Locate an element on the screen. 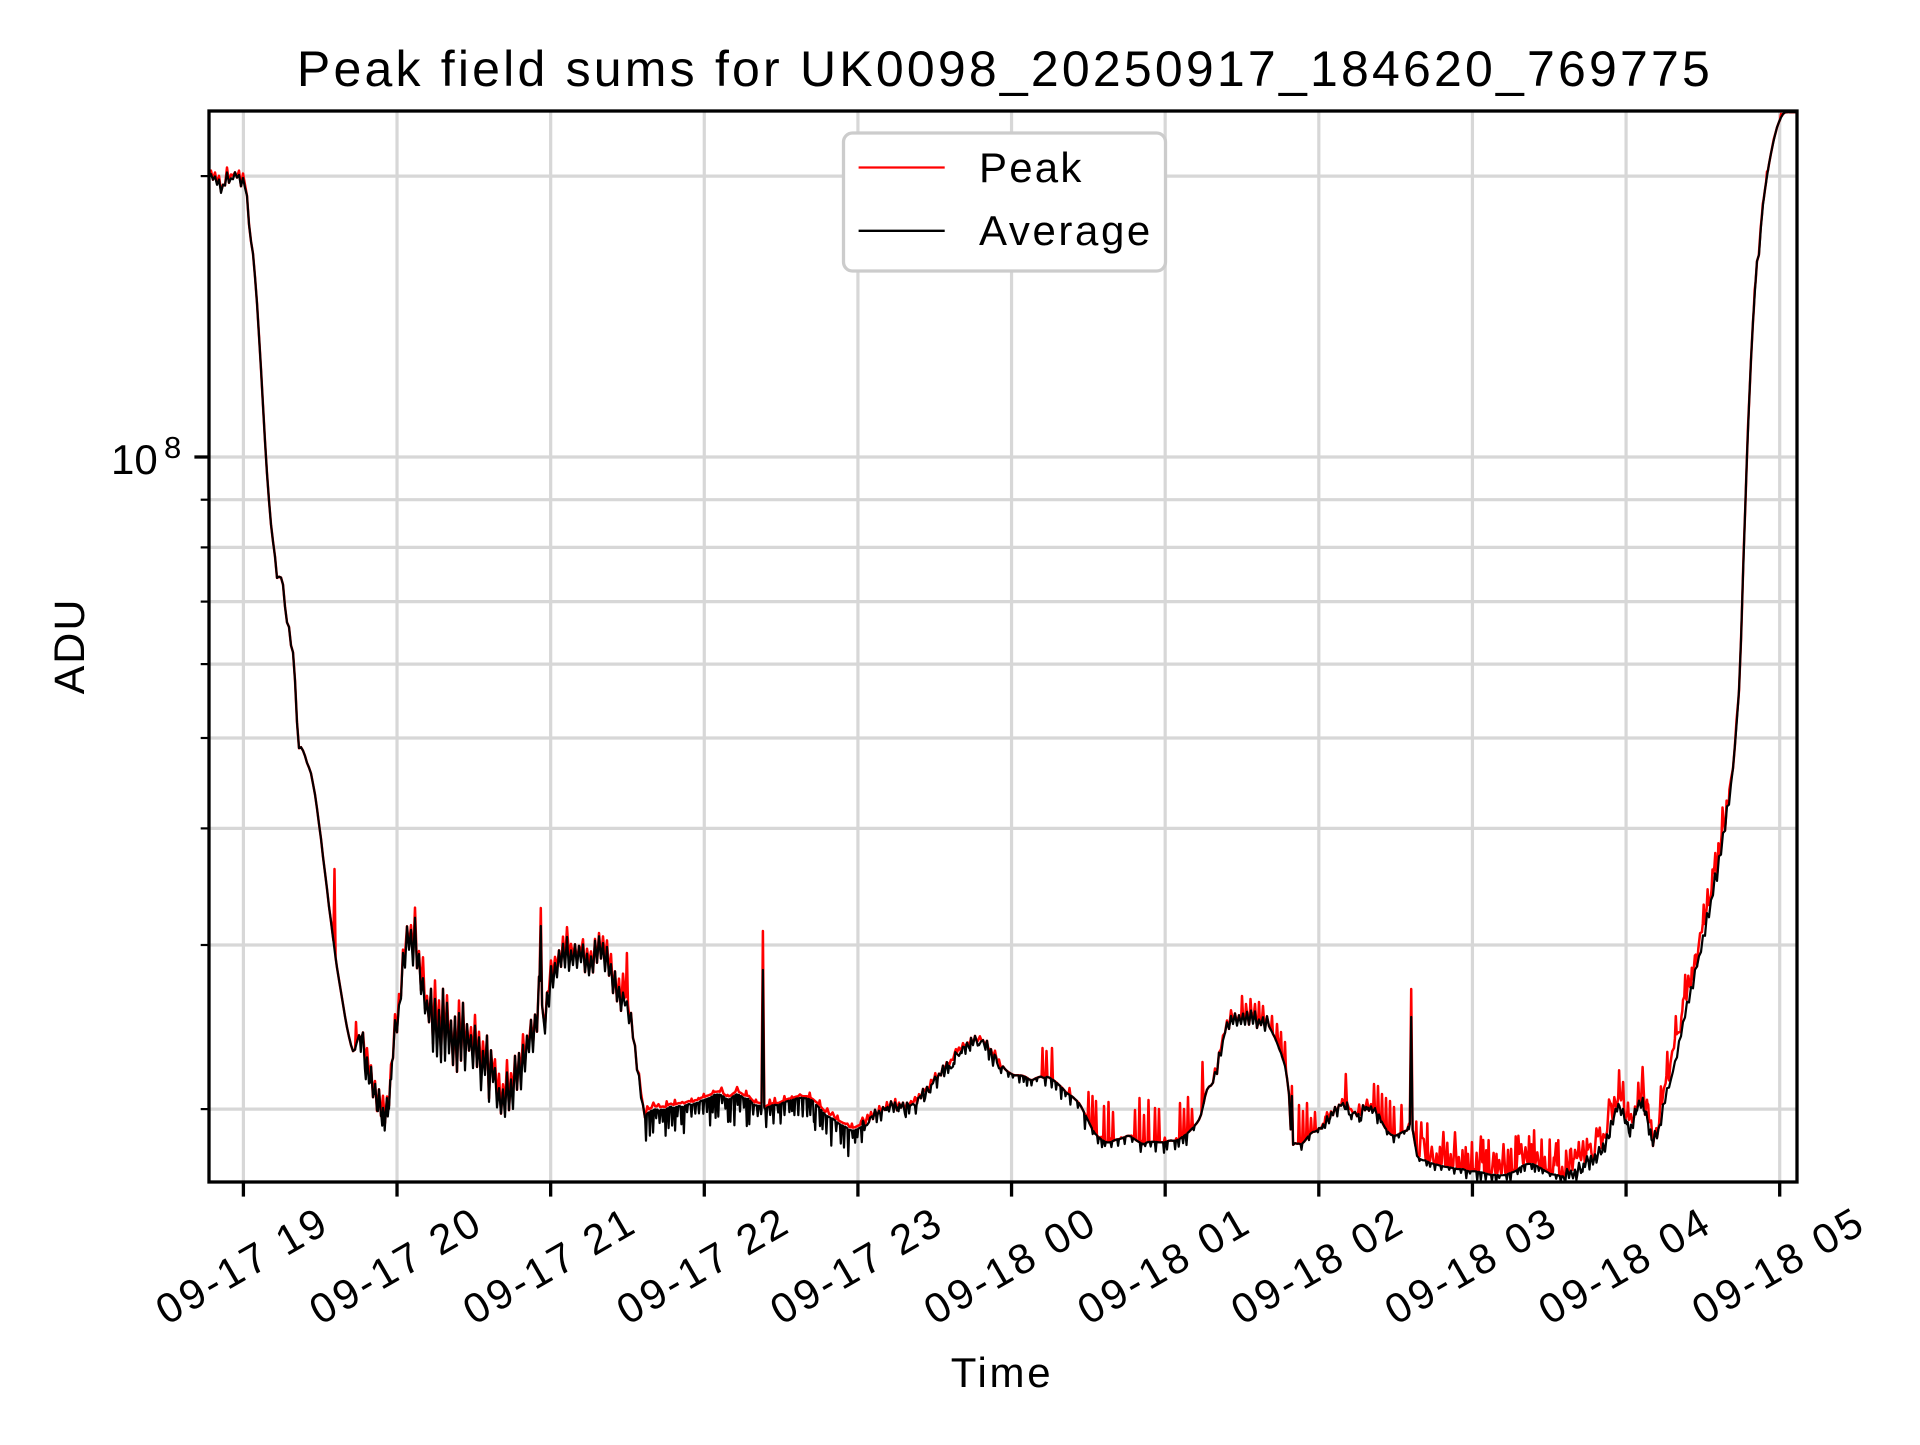  svg-text: Time is located at coordinates (1002, 1372).